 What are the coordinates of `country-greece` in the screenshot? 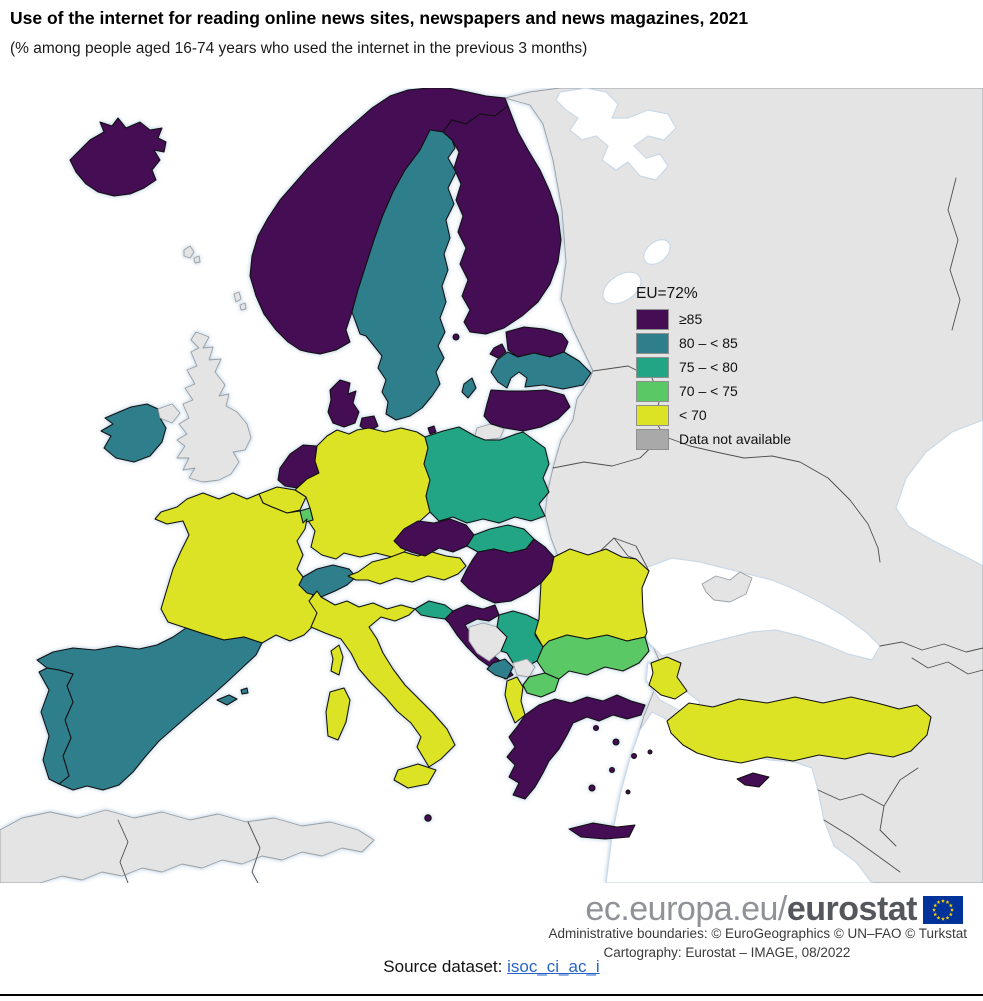 It's located at (576, 747).